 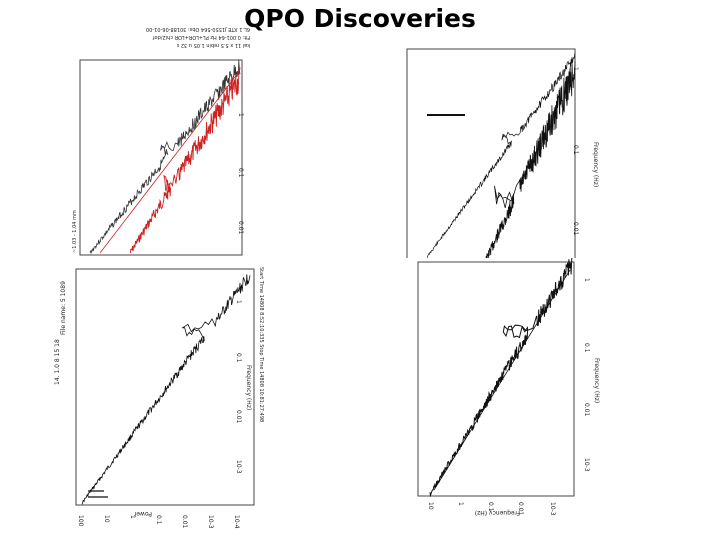 I want to click on top-info-line: 14. 1.0 8 15 18, so click(x=57, y=362).